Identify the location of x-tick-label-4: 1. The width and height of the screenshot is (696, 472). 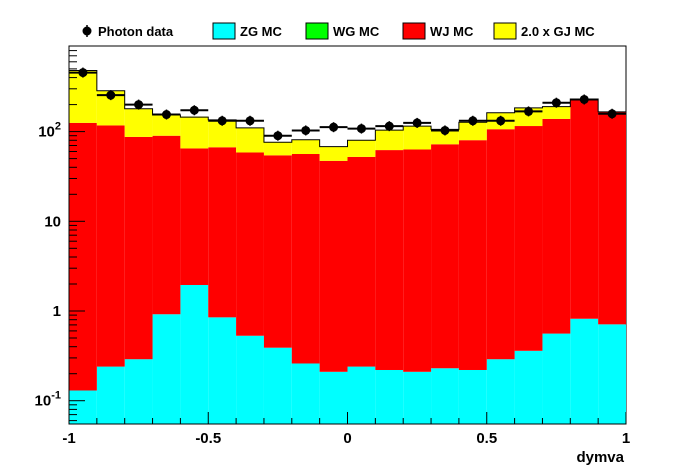
(626, 438).